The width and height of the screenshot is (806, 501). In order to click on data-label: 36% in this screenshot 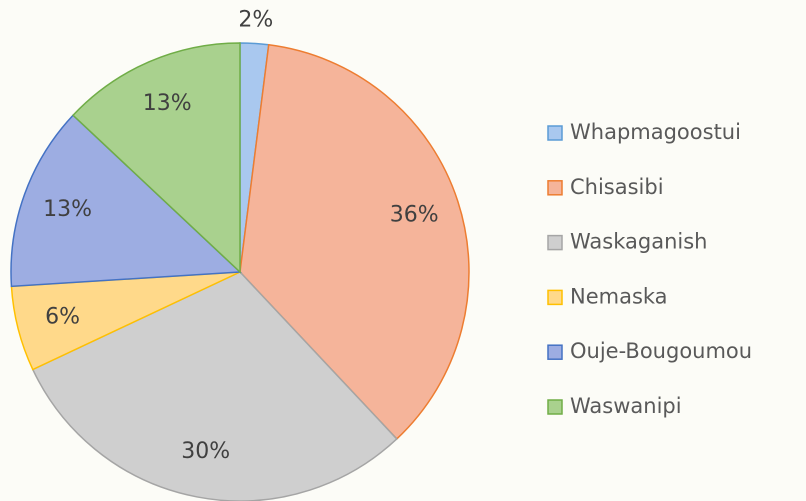, I will do `click(414, 214)`.